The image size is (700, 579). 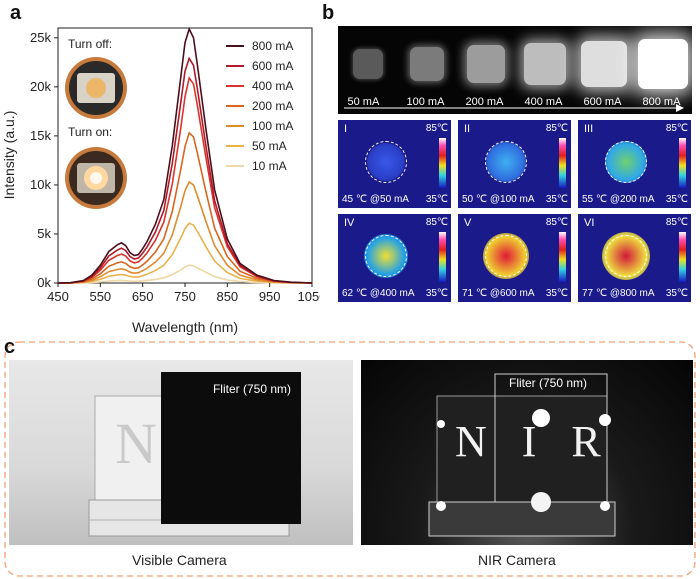 I want to click on legend-label: 600 mA, so click(x=272, y=66).